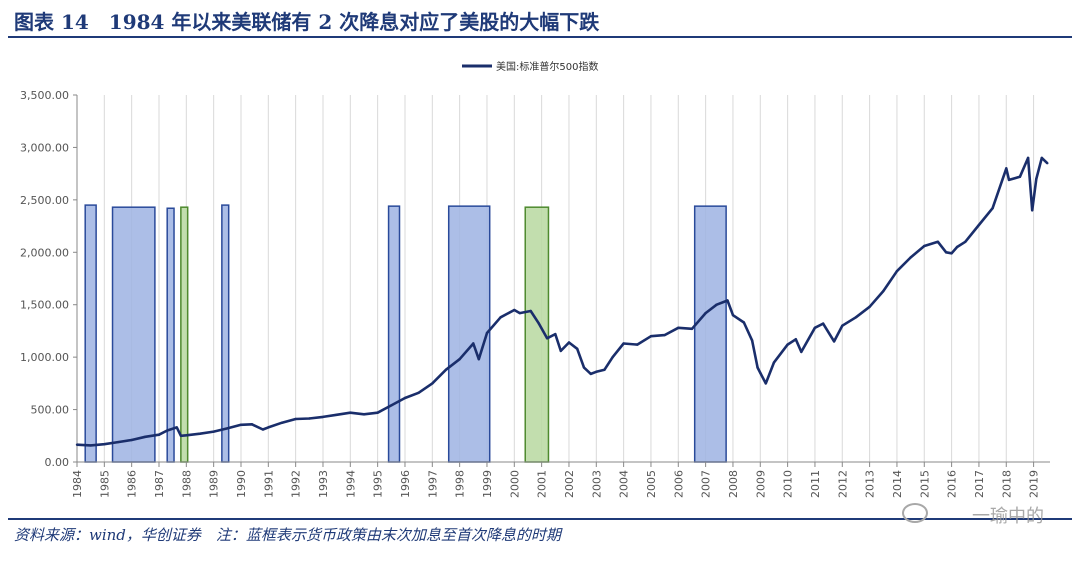  Describe the element at coordinates (405, 484) in the screenshot. I see `x-tick-label: 1996` at that location.